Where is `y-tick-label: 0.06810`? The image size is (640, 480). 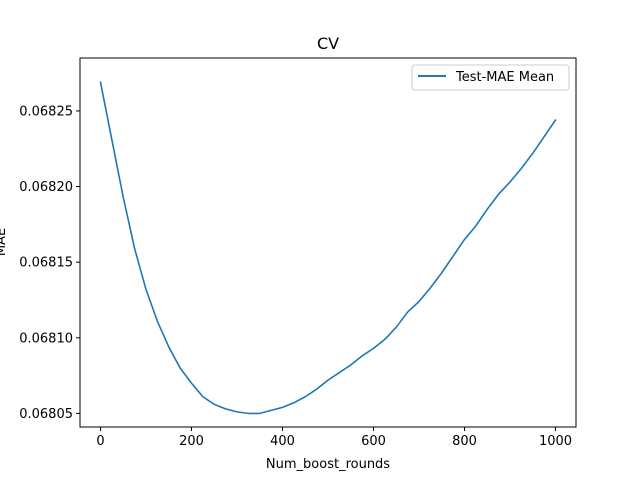 y-tick-label: 0.06810 is located at coordinates (46, 338).